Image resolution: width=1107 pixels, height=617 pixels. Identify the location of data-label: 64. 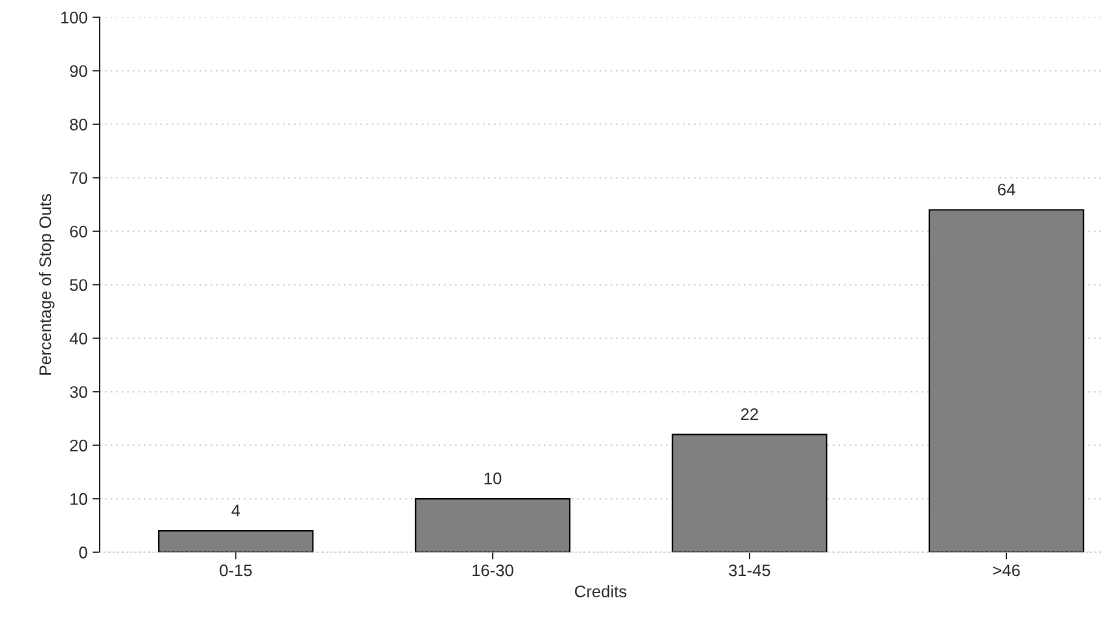
(1007, 189).